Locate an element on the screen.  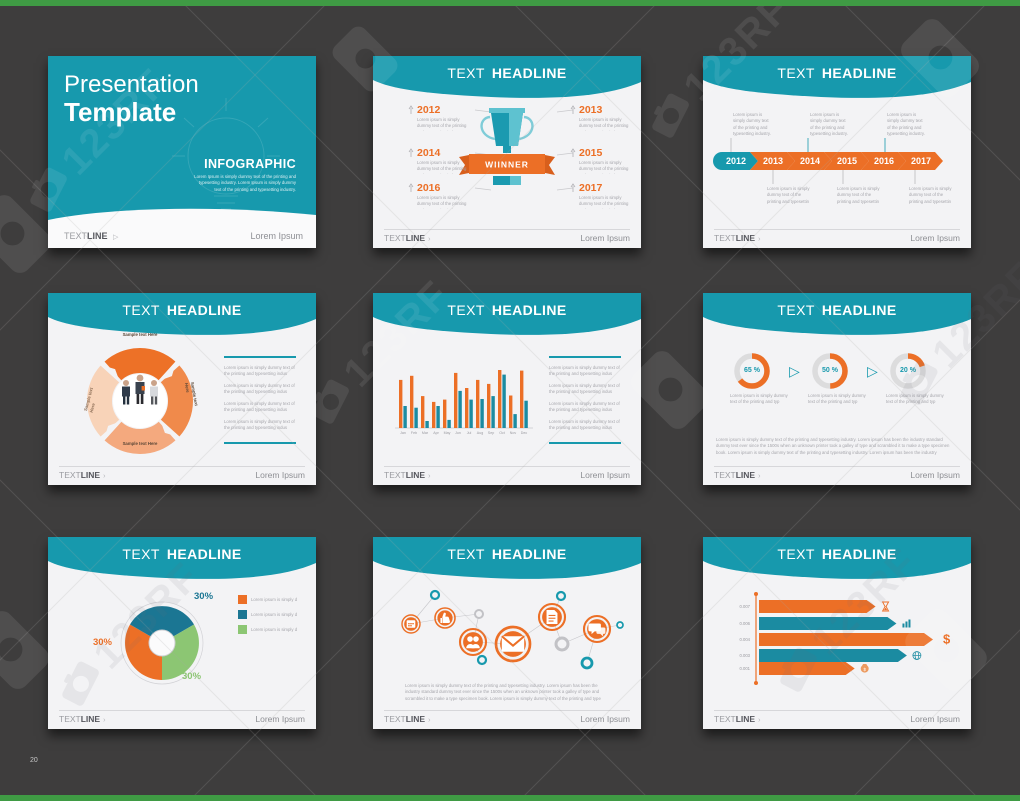
svg-text: 0.004 is located at coordinates (745, 639).